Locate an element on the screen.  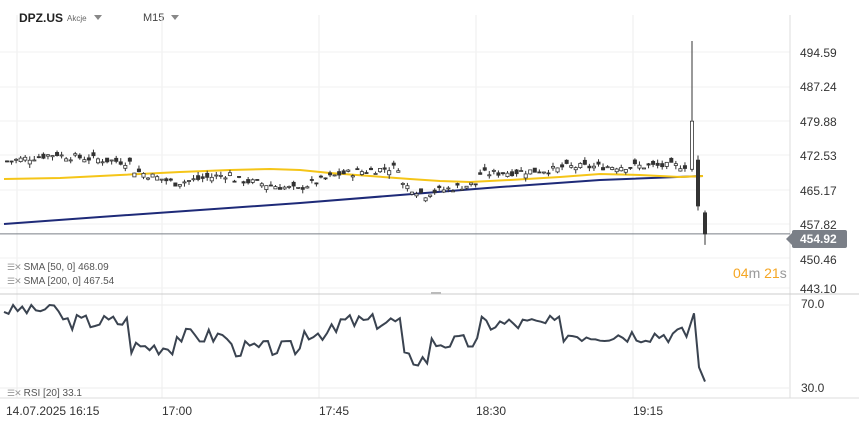
symbol-dropdown-icon is located at coordinates (98, 17).